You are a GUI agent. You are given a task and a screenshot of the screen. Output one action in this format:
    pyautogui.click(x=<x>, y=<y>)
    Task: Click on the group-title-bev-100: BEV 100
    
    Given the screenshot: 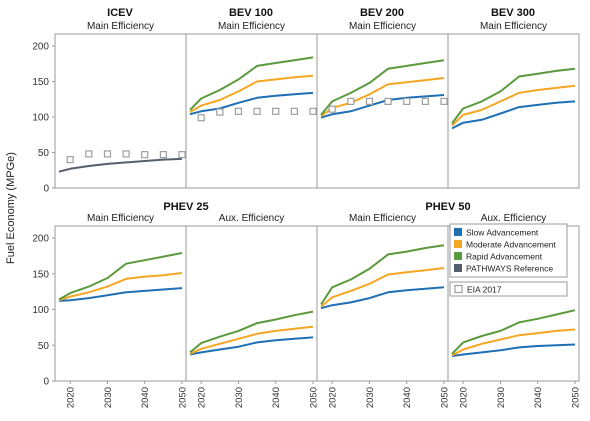 What is the action you would take?
    pyautogui.click(x=251, y=13)
    